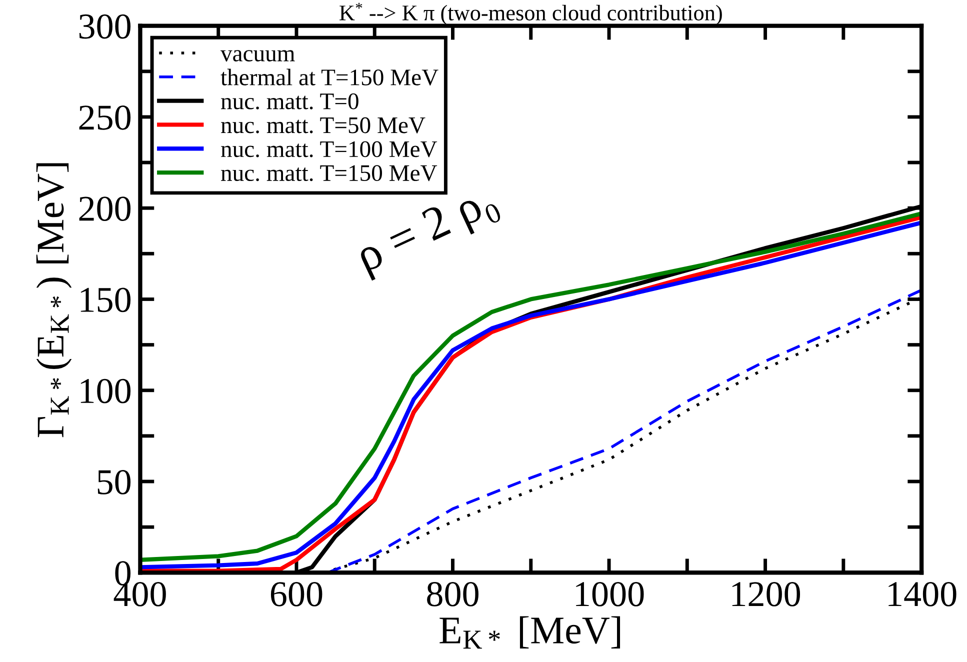  What do you see at coordinates (105, 208) in the screenshot?
I see `y-tick-label: 200` at bounding box center [105, 208].